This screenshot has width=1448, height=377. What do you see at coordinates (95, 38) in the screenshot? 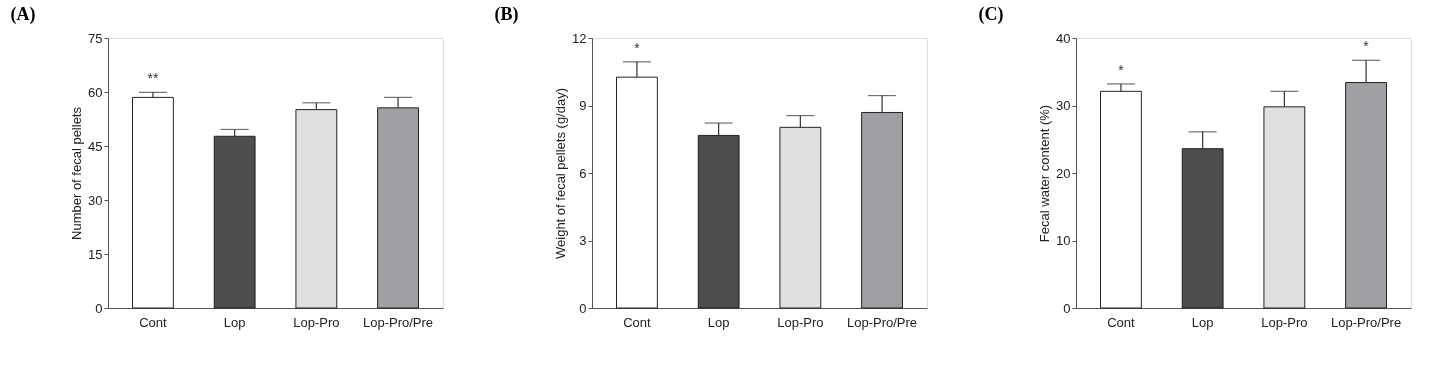
I see `y-tick-label: 75` at bounding box center [95, 38].